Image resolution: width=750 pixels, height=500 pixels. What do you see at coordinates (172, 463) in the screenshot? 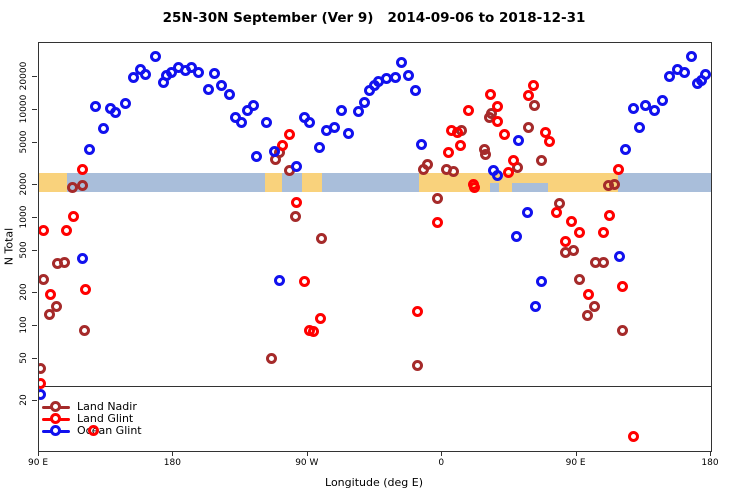
I see `x-axis-tick-label: 180` at bounding box center [172, 463].